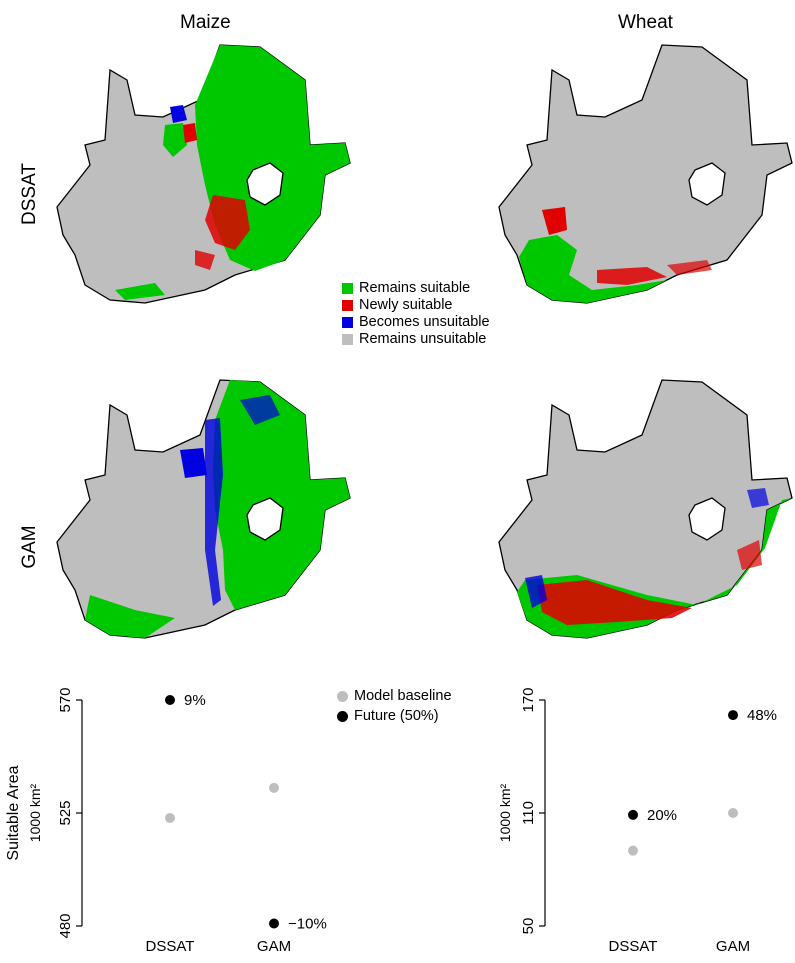  What do you see at coordinates (65, 925) in the screenshot?
I see `y-tick-label: 480` at bounding box center [65, 925].